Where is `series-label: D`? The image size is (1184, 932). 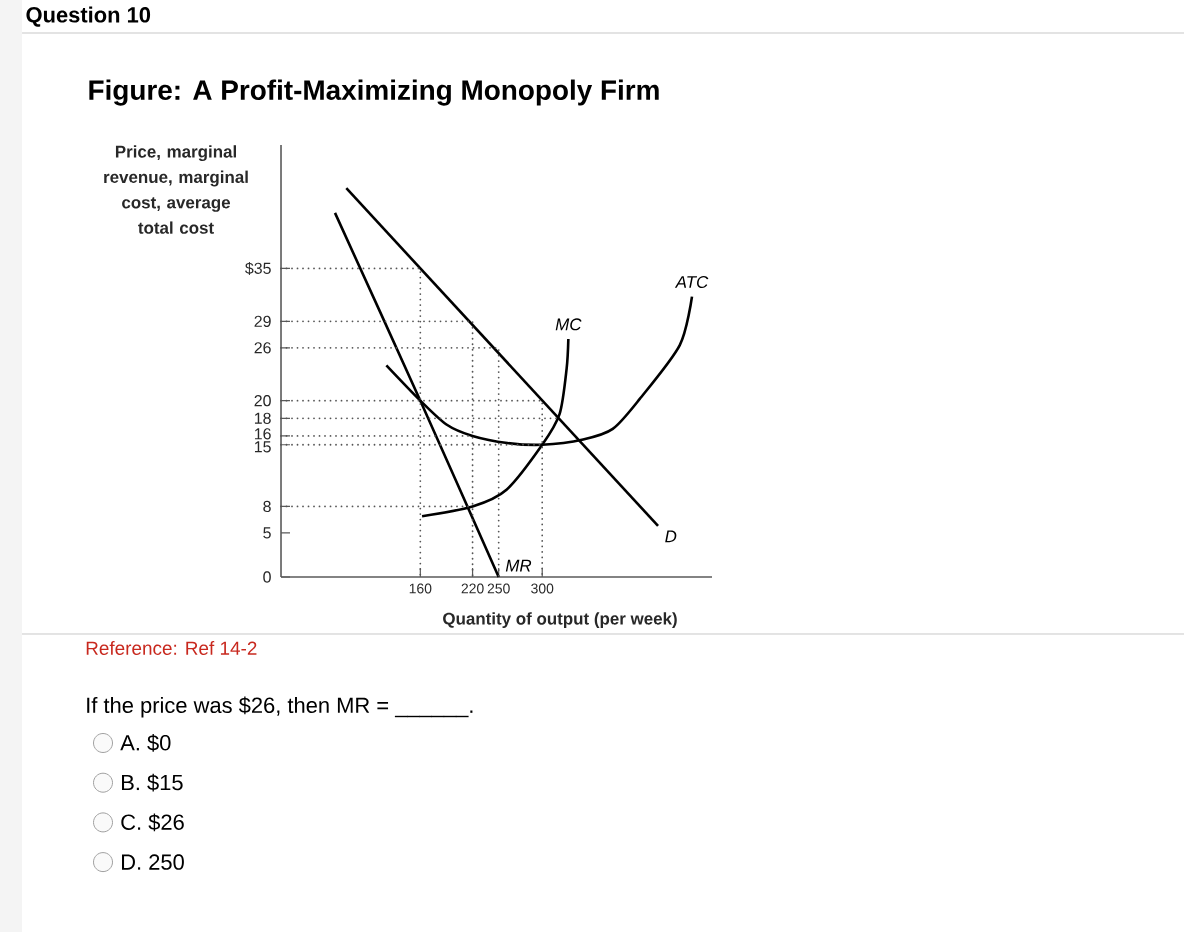
series-label: D is located at coordinates (671, 536).